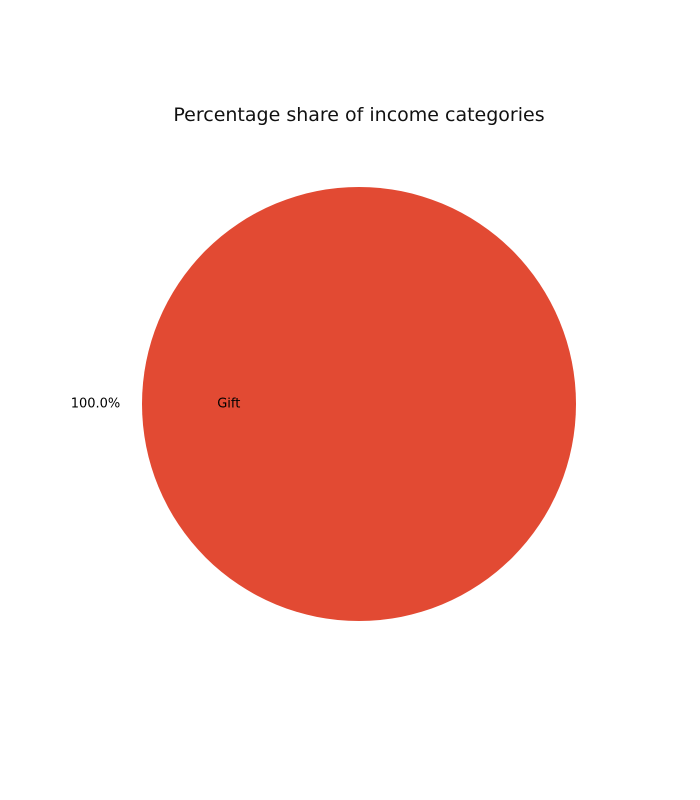 This screenshot has width=700, height=800. Describe the element at coordinates (156, 404) in the screenshot. I see `pie-labels: 100.0% Gift` at that location.